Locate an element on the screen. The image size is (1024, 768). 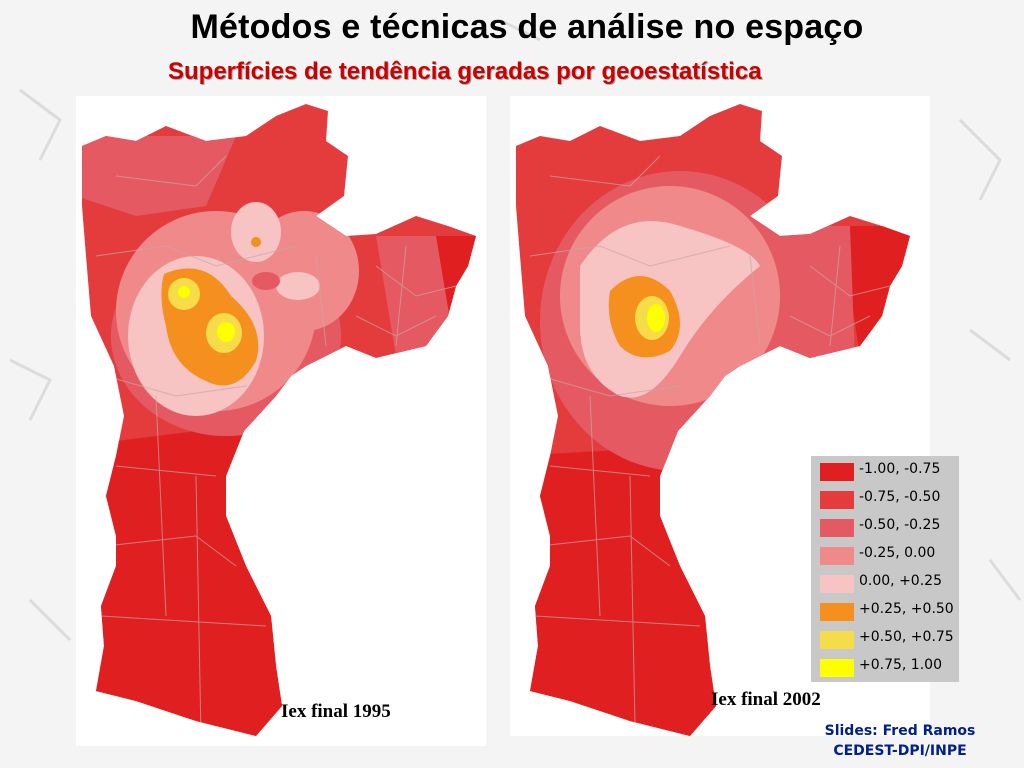
legend-item: 0.00, +0.25 is located at coordinates (885, 584).